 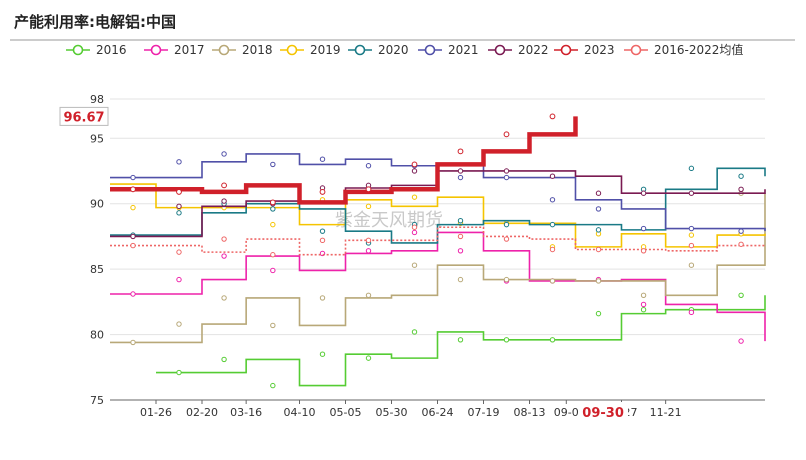 What do you see at coordinates (392, 412) in the screenshot?
I see `x-tick-label: 05-30` at bounding box center [392, 412].